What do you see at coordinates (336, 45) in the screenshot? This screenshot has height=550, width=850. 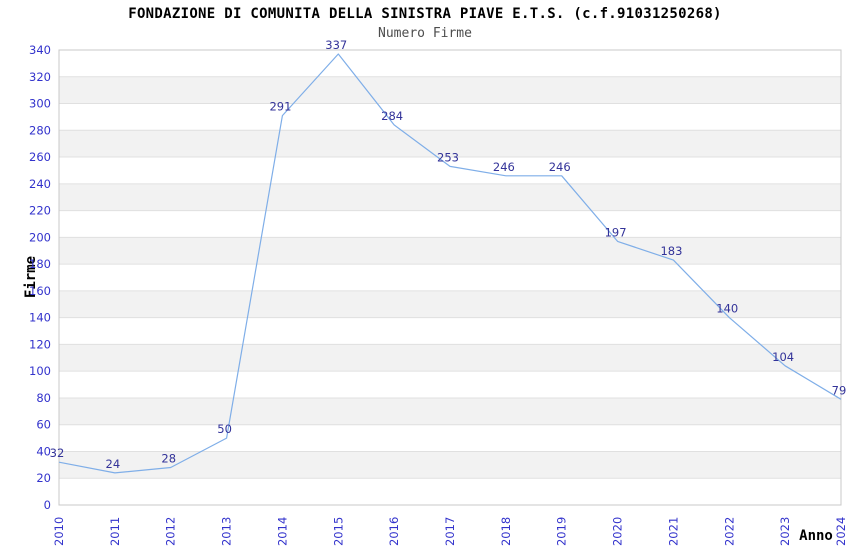 I see `data-point-label: 337` at bounding box center [336, 45].